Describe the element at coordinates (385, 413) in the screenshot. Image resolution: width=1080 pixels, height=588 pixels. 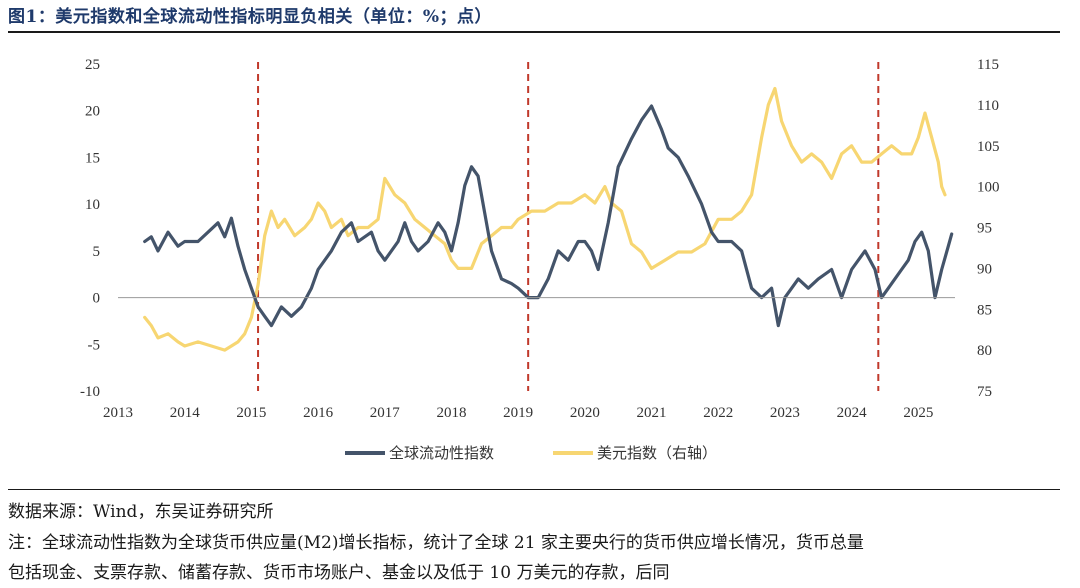
I see `x-tick-label: 2017` at that location.